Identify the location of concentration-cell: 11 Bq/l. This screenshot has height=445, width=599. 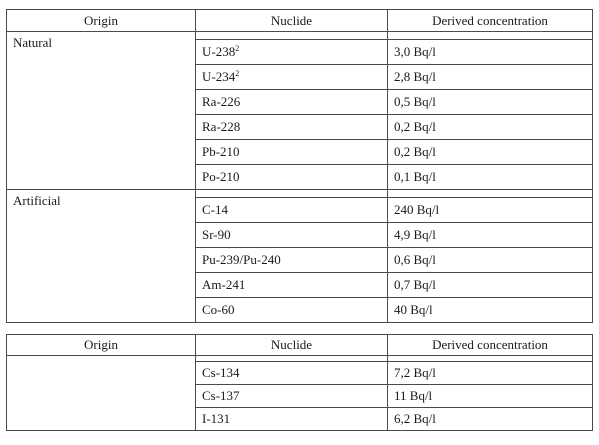
(490, 396).